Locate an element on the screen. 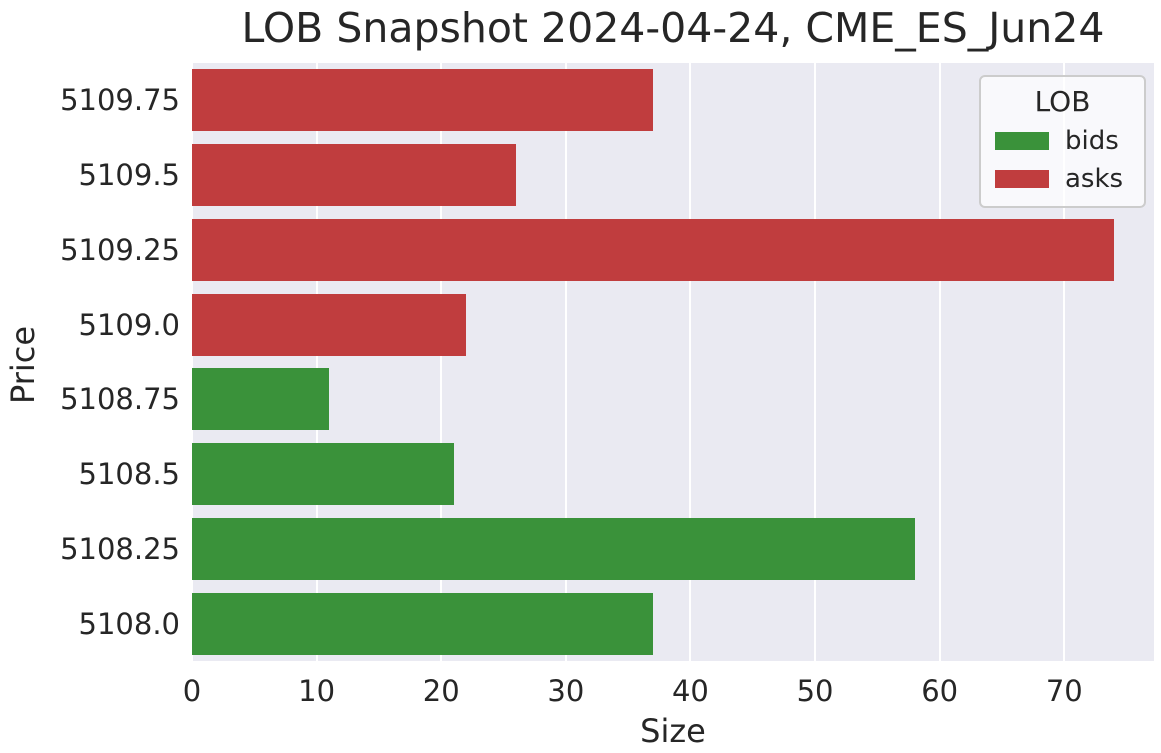  xtick-30: 30 is located at coordinates (566, 691).